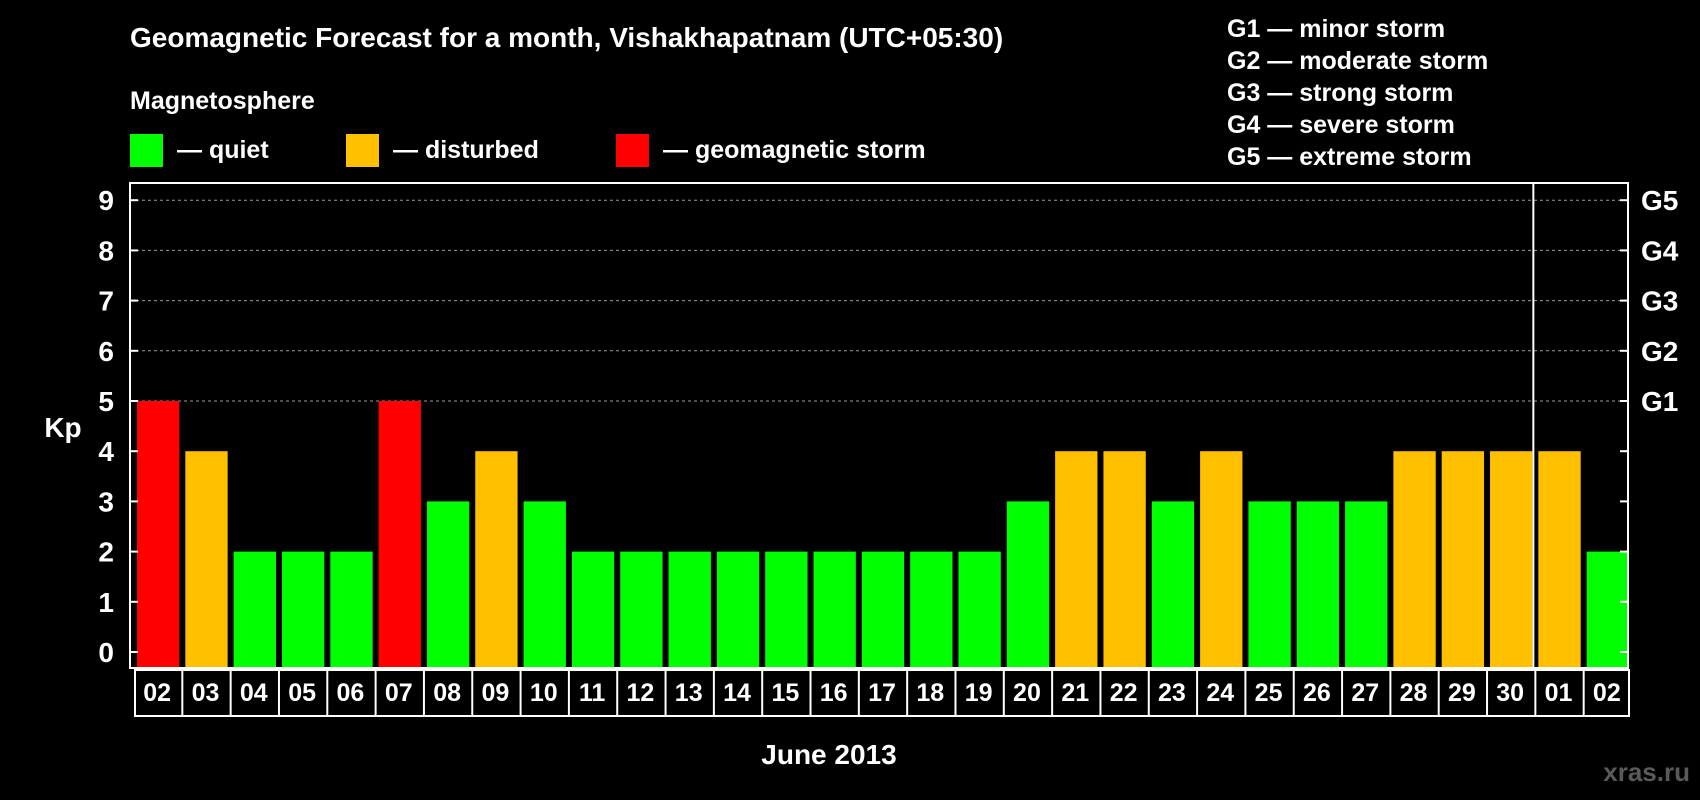 This screenshot has height=800, width=1700. Describe the element at coordinates (62, 427) in the screenshot. I see `y-axis-label: Kp` at that location.